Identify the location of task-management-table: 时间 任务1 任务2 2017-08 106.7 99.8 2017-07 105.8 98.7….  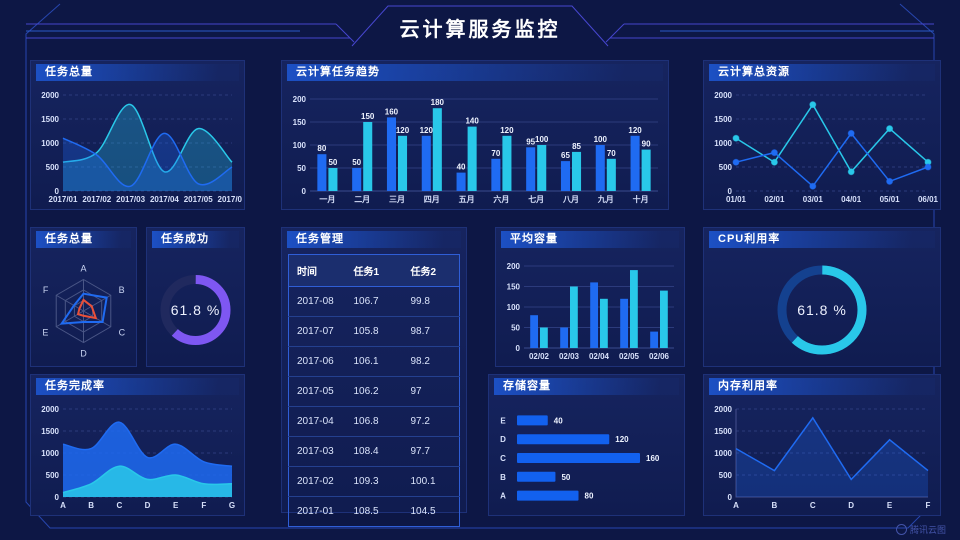
(374, 389).